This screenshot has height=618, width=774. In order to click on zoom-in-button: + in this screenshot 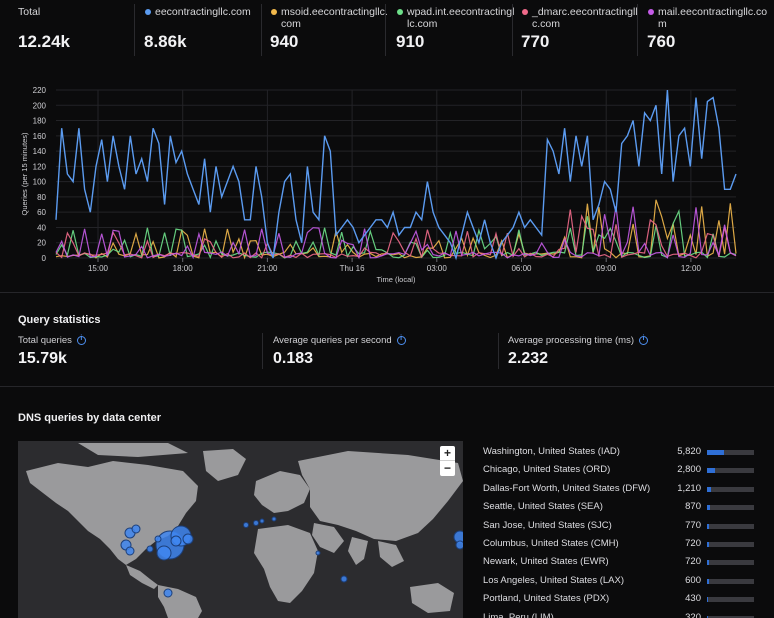, I will do `click(447, 453)`.